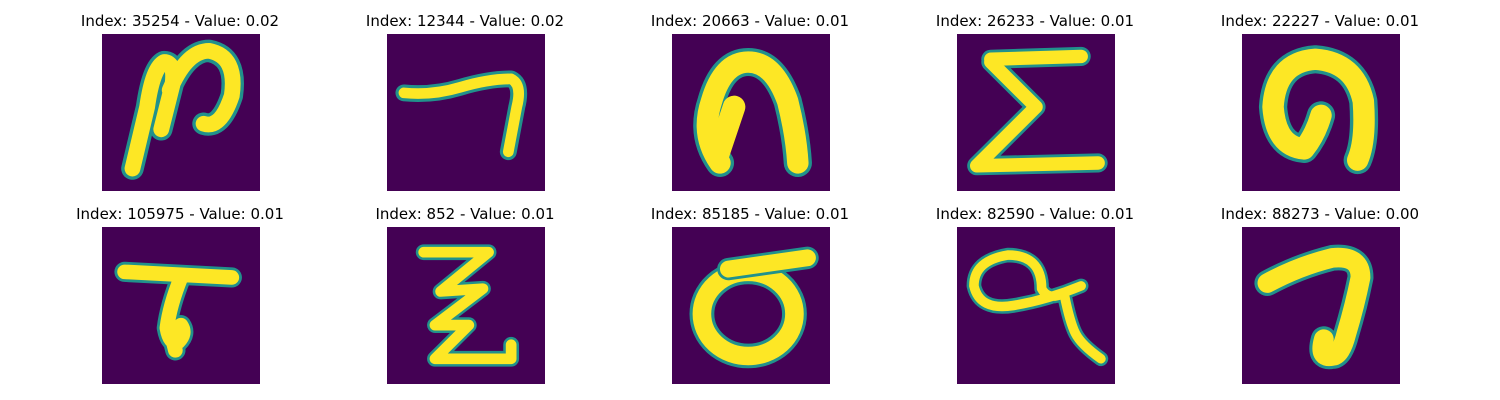 The image size is (1500, 400). Describe the element at coordinates (465, 214) in the screenshot. I see `panel-title: Index: 852 - Value: 0.01` at that location.